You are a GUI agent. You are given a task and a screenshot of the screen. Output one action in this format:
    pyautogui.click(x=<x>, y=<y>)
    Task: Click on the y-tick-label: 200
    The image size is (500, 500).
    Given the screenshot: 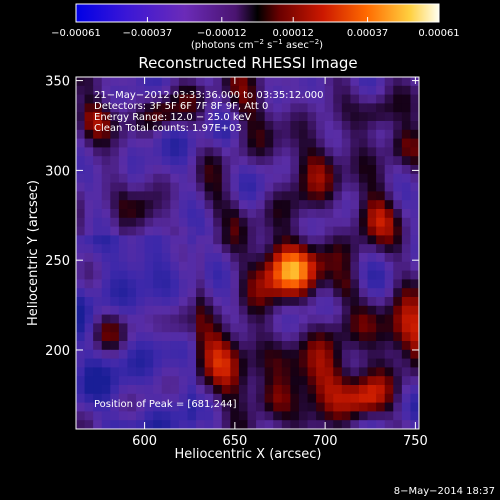 What is the action you would take?
    pyautogui.click(x=57, y=351)
    